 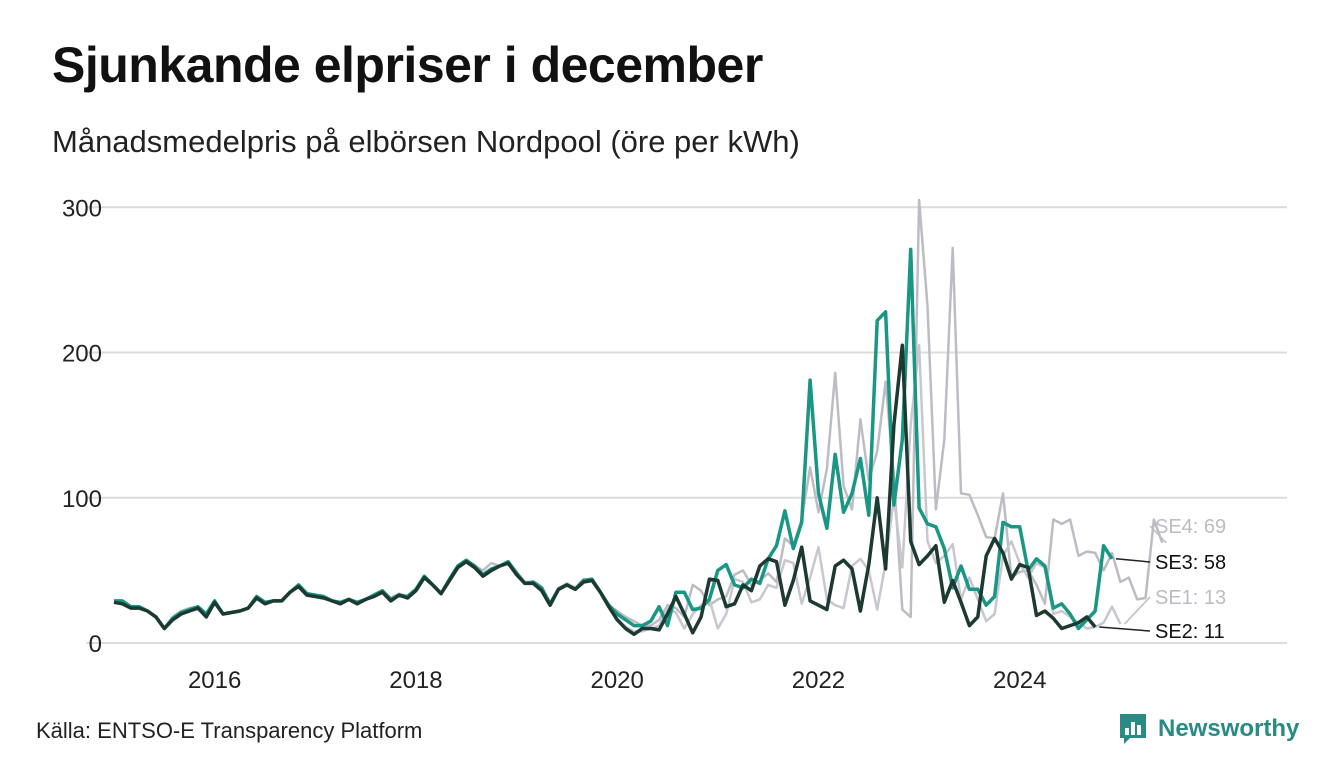 What do you see at coordinates (1190, 563) in the screenshot?
I see `end-label-se3: SE3: 58` at bounding box center [1190, 563].